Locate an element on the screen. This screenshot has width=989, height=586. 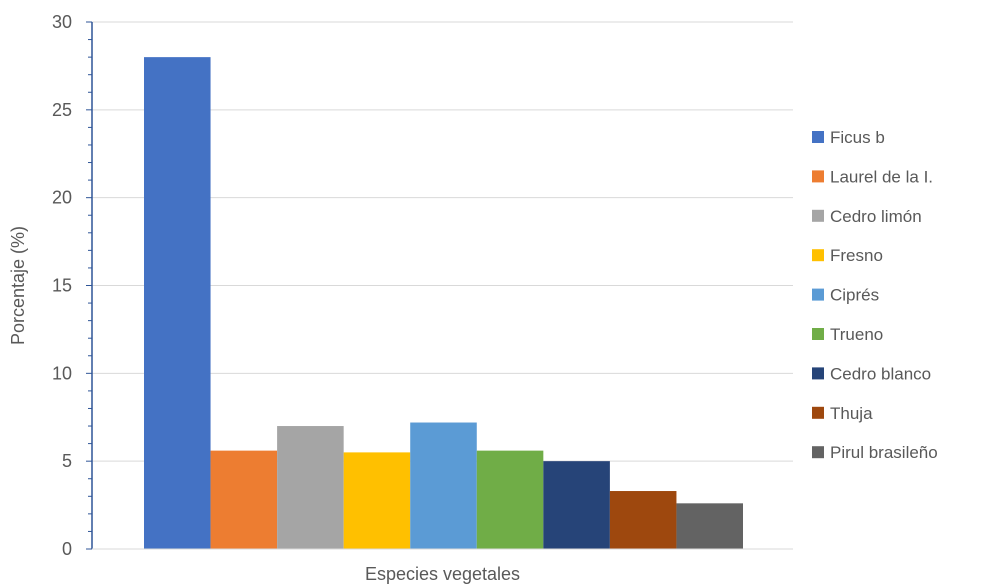
y-tick-label: 25 is located at coordinates (62, 110).